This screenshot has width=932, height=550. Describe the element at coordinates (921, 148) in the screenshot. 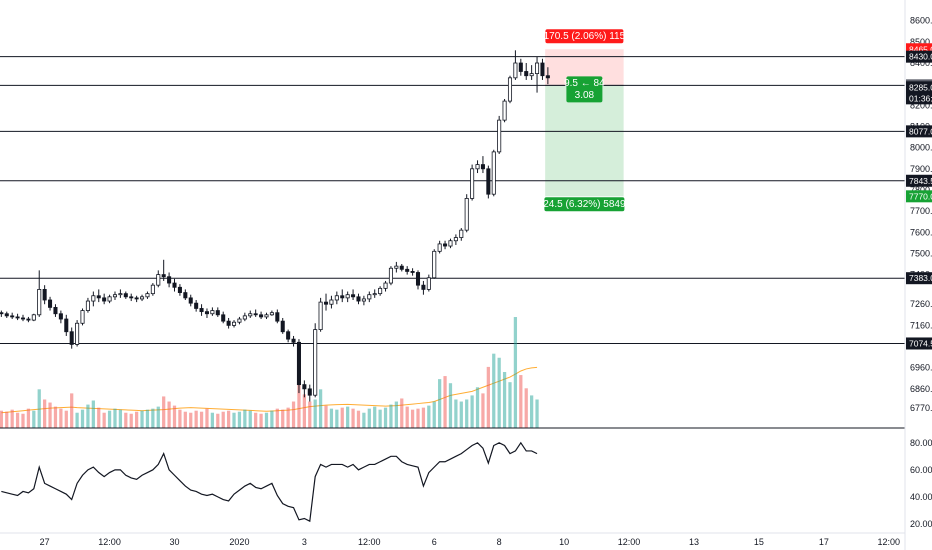

I see `price-tick: 8000.0` at that location.